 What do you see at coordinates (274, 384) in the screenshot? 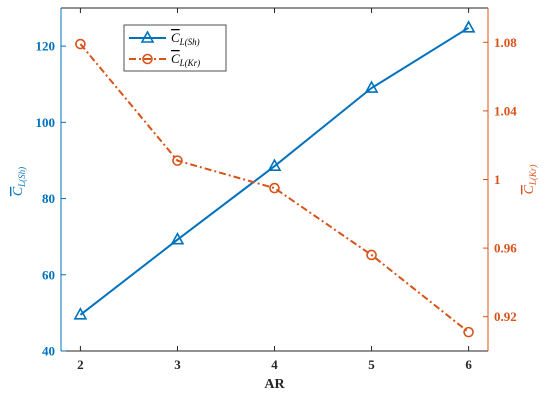
I see `x-axis-title: AR` at bounding box center [274, 384].